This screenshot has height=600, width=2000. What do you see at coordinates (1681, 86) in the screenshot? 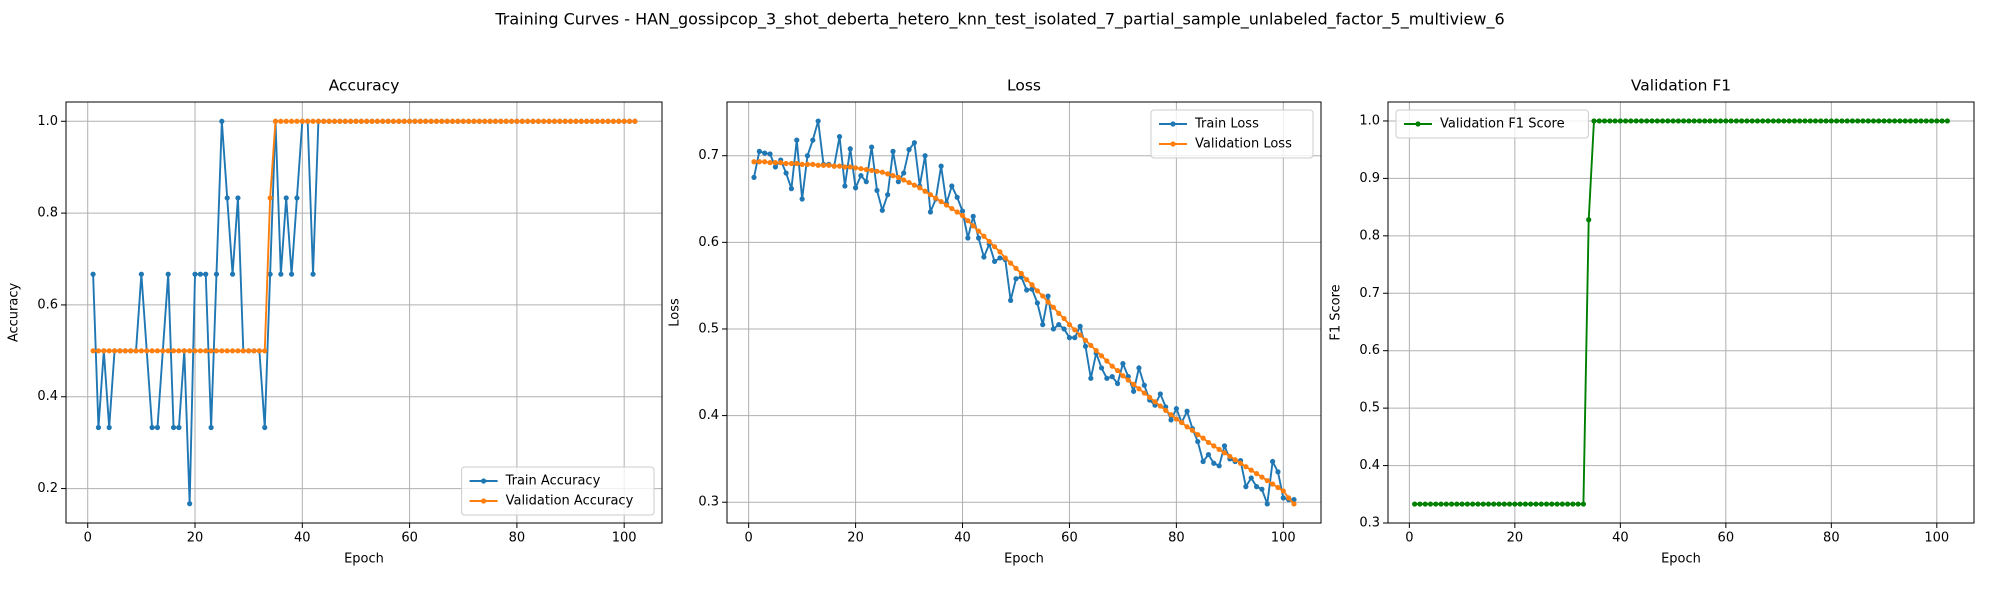
I see `chart-title: Validation F1` at bounding box center [1681, 86].